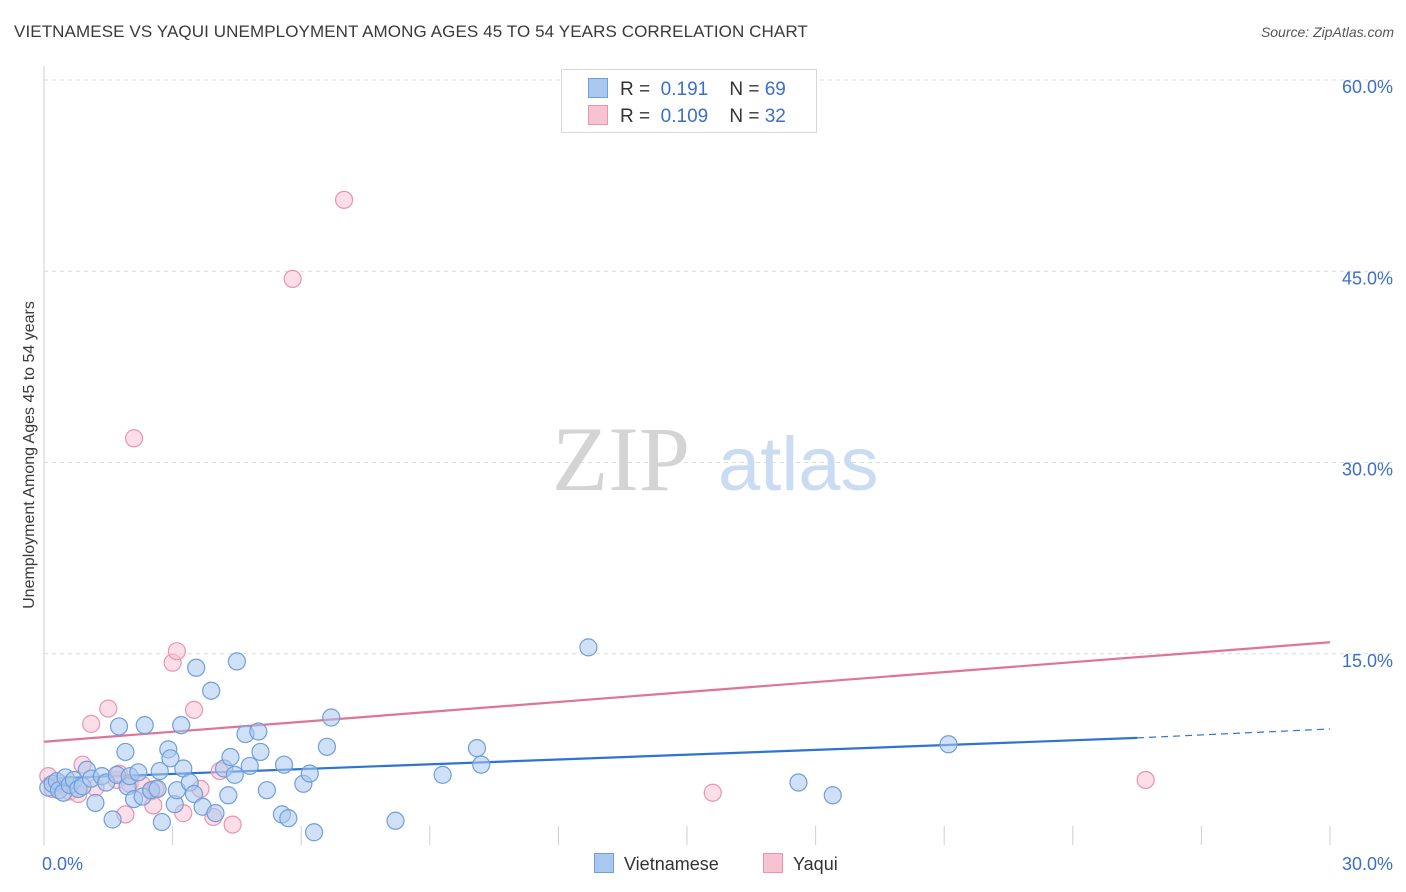 The width and height of the screenshot is (1406, 892). What do you see at coordinates (590, 758) in the screenshot?
I see `vietnamese-trend-line` at bounding box center [590, 758].